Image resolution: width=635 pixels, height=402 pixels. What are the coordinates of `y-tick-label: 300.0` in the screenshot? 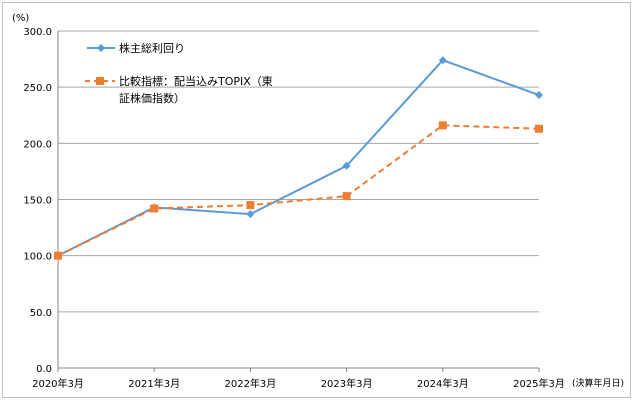 It's located at (37, 32).